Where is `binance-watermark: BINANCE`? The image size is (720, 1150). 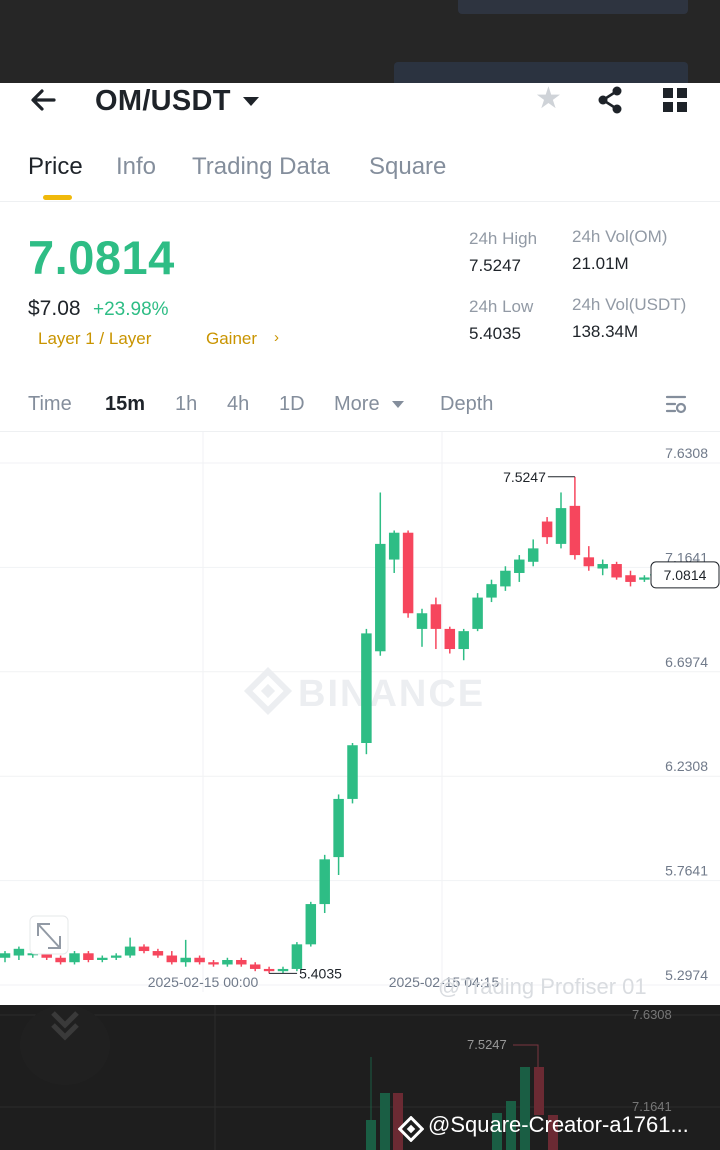
binance-watermark: BINANCE is located at coordinates (363, 691).